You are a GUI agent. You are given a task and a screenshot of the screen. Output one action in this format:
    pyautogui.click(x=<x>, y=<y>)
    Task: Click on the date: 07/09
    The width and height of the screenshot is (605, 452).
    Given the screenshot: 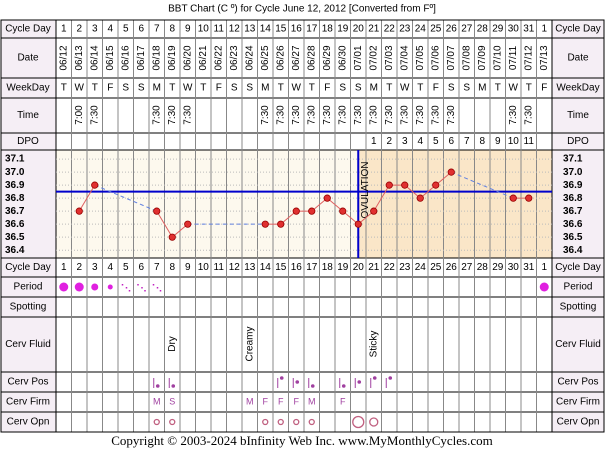 What is the action you would take?
    pyautogui.click(x=482, y=57)
    